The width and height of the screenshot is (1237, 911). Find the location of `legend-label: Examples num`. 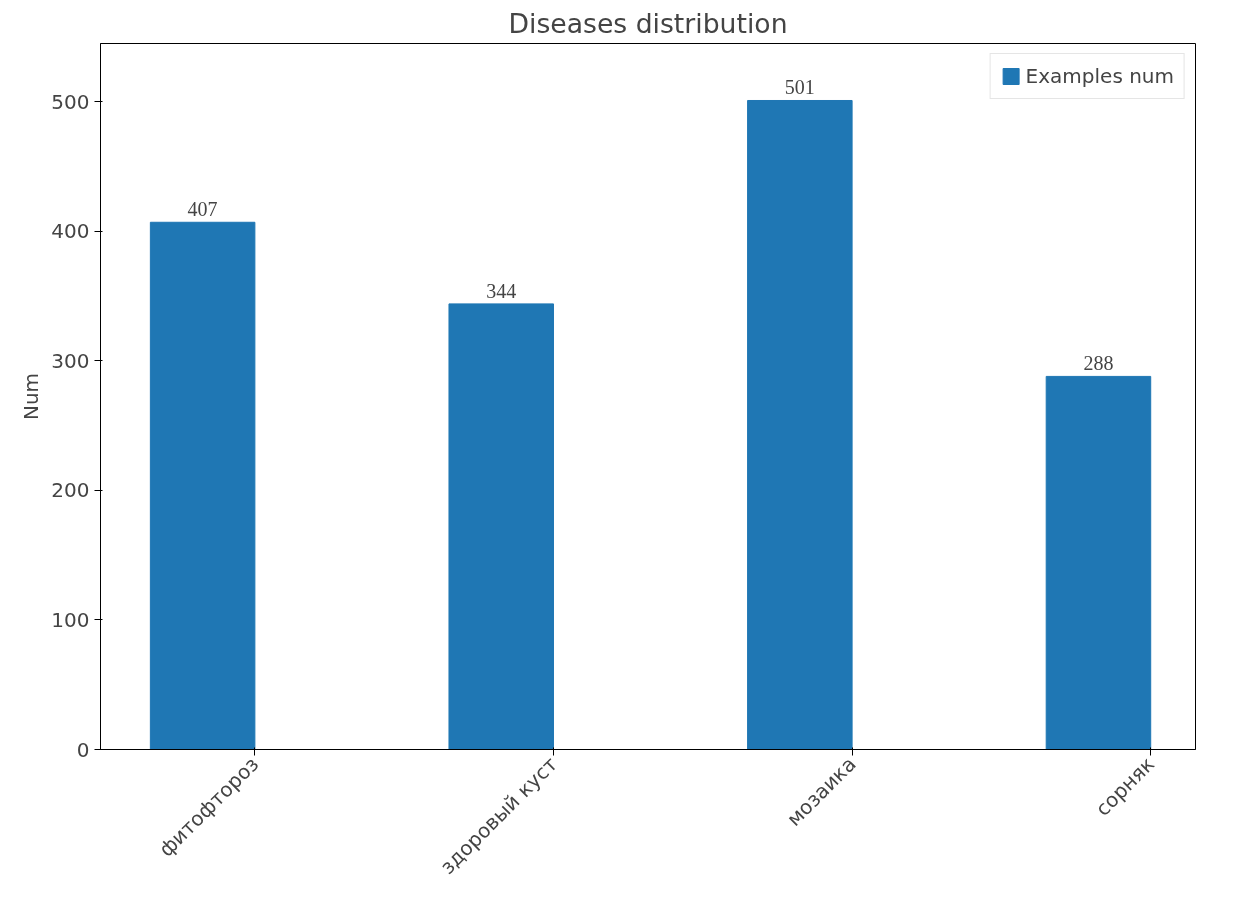

legend-label: Examples num is located at coordinates (1099, 76).